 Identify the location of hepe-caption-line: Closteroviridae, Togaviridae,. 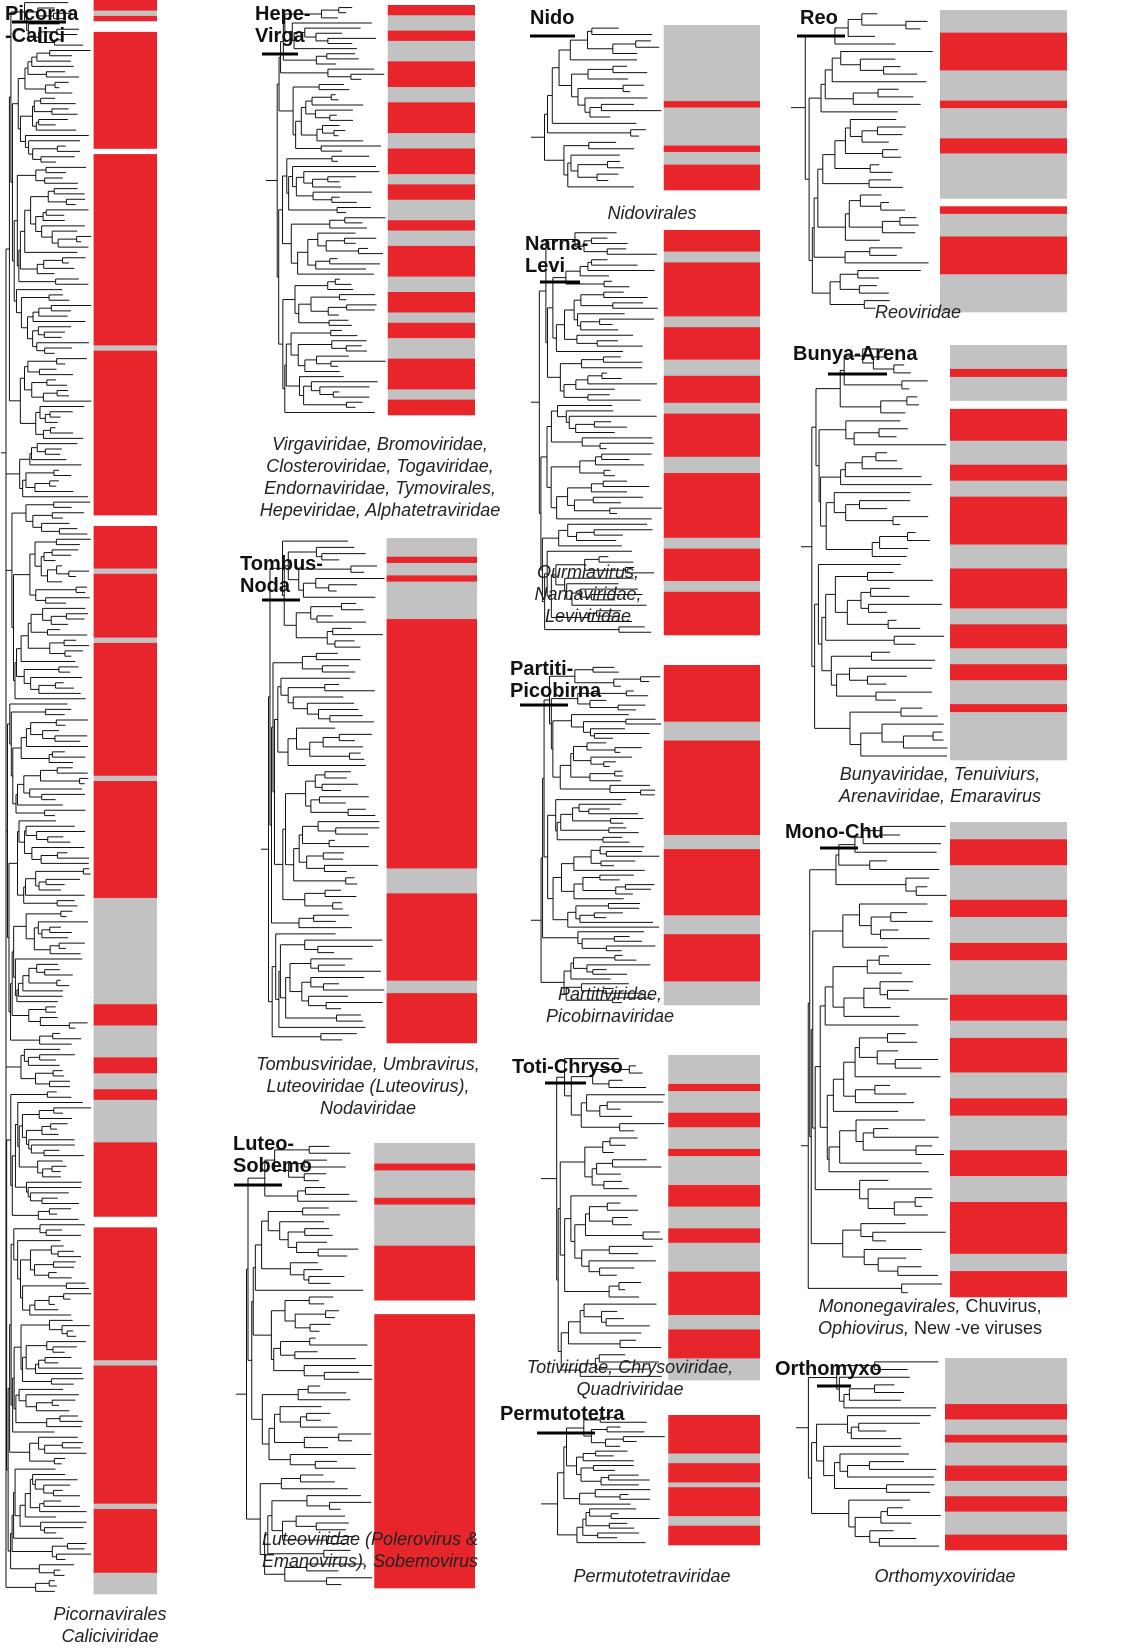
(379, 466).